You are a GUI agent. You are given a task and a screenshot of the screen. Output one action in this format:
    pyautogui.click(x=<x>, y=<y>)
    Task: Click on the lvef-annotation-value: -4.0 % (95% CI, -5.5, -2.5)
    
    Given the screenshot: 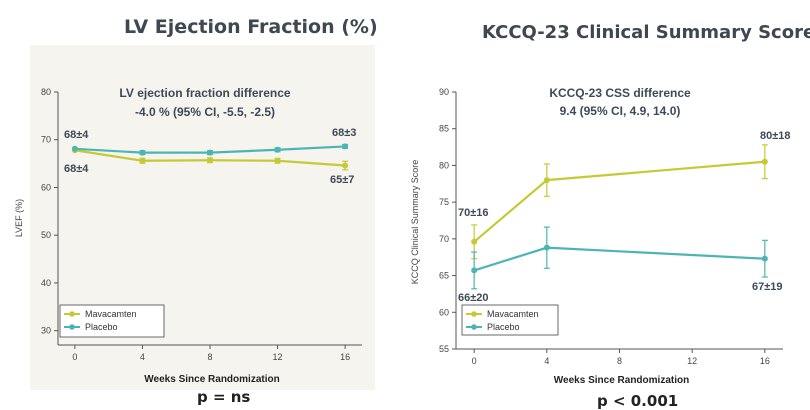 What is the action you would take?
    pyautogui.click(x=205, y=112)
    